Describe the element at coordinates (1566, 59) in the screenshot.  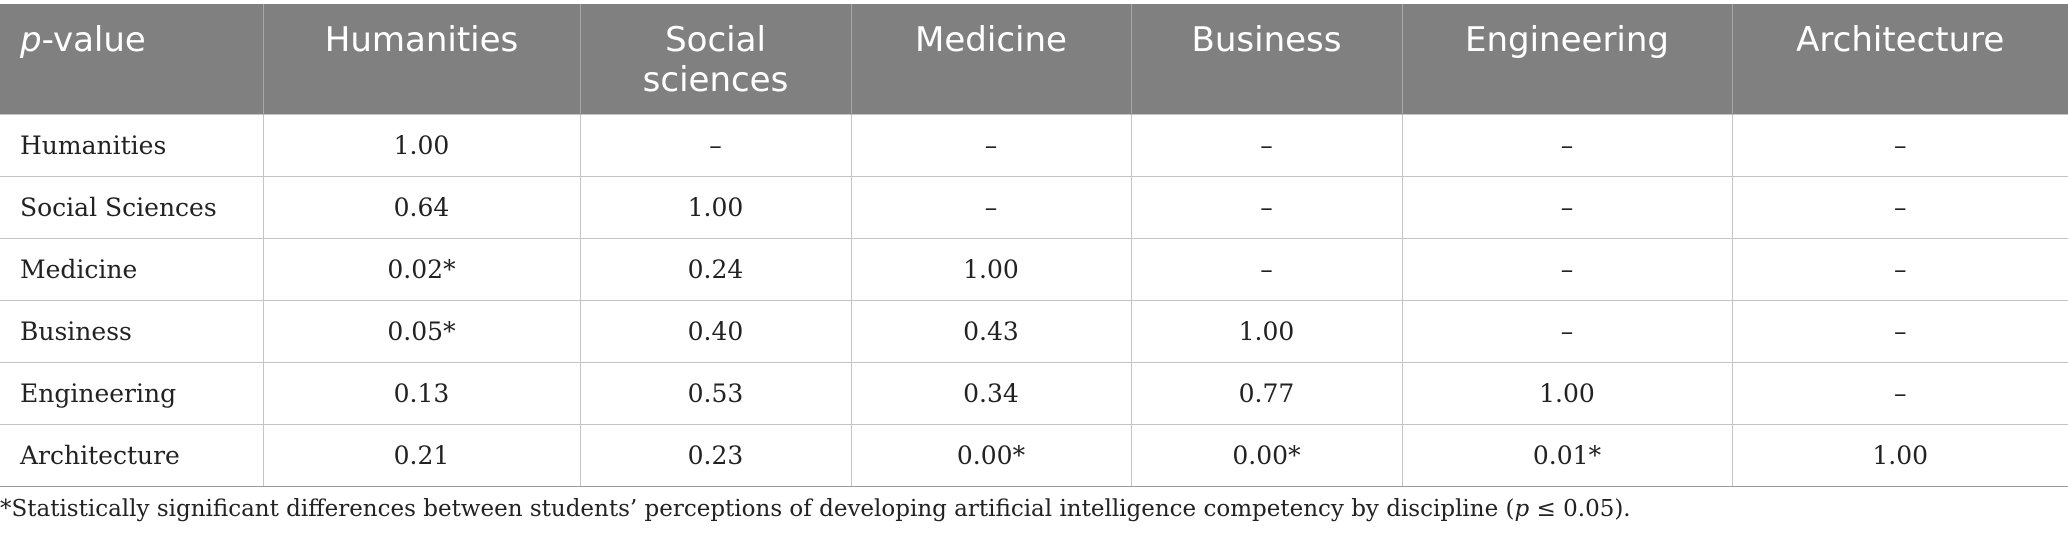
I see `header-engineering: Engineering` at that location.